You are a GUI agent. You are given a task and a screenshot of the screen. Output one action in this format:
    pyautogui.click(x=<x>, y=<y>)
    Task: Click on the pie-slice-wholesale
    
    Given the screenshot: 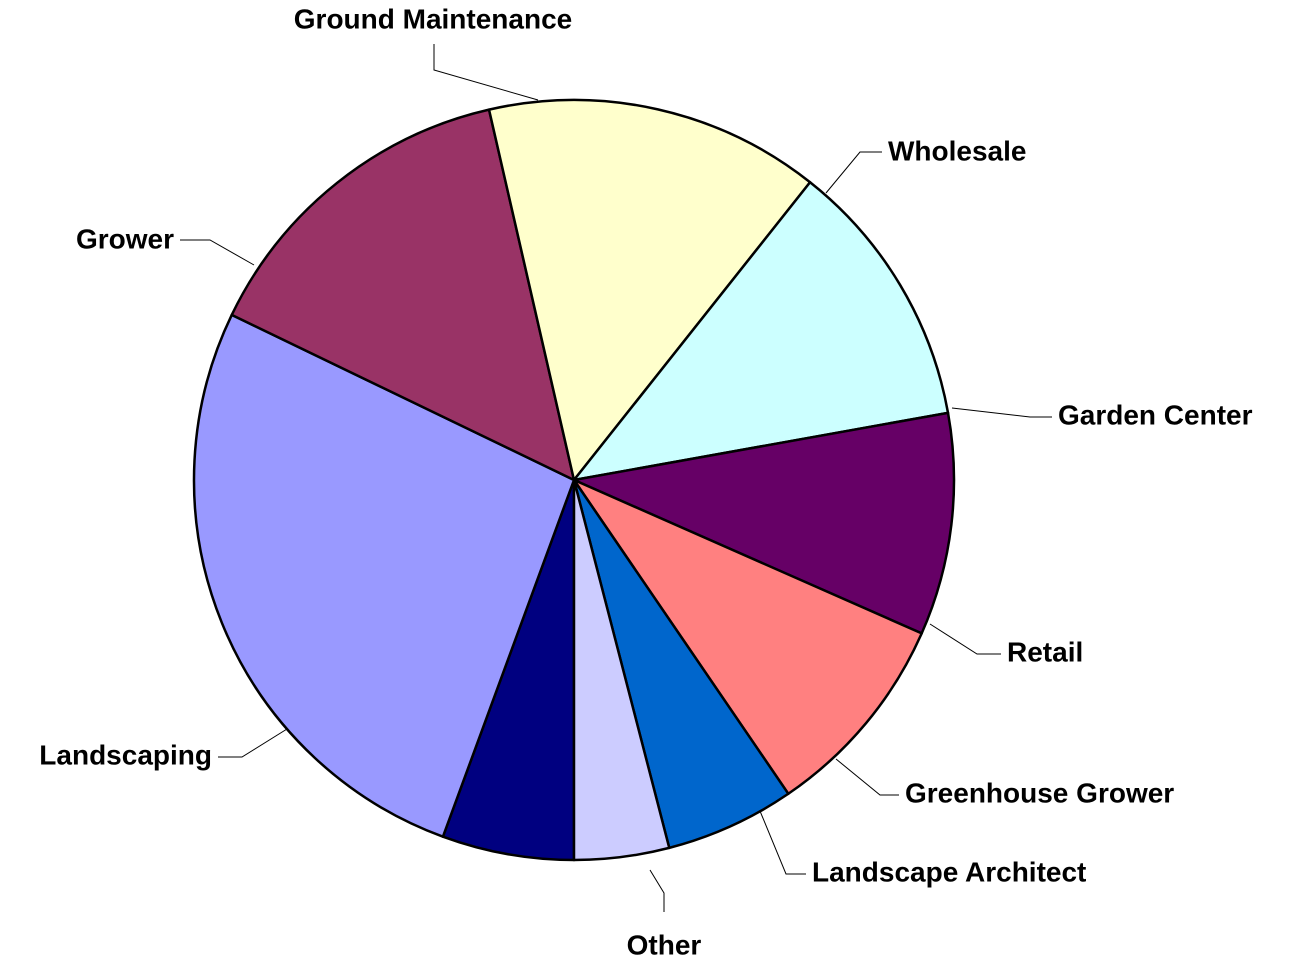 What is the action you would take?
    pyautogui.click(x=761, y=331)
    